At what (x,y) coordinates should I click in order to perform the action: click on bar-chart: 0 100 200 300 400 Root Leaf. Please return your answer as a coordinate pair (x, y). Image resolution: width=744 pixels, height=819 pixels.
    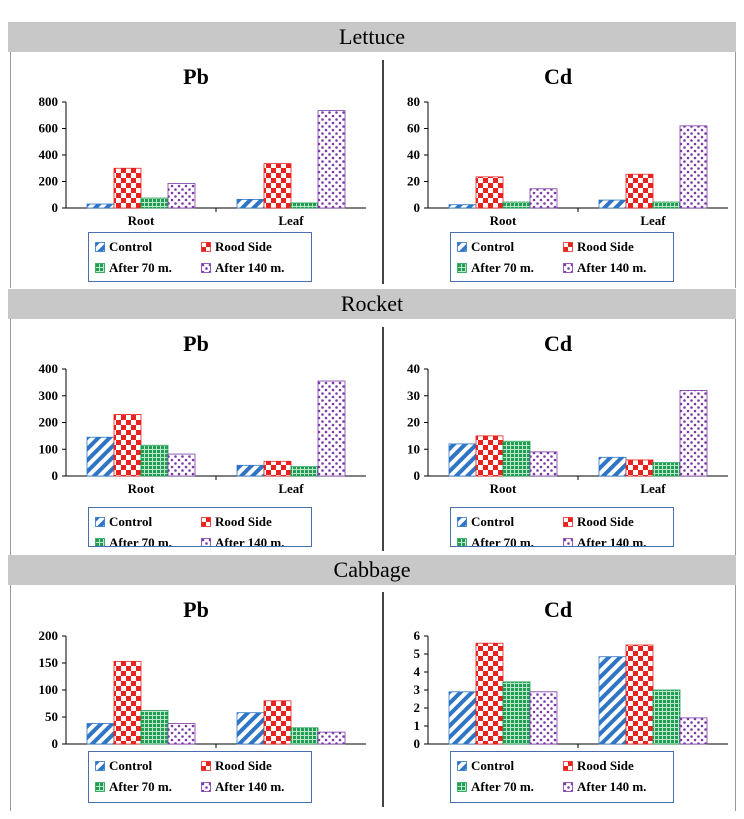
    Looking at the image, I should click on (202, 428).